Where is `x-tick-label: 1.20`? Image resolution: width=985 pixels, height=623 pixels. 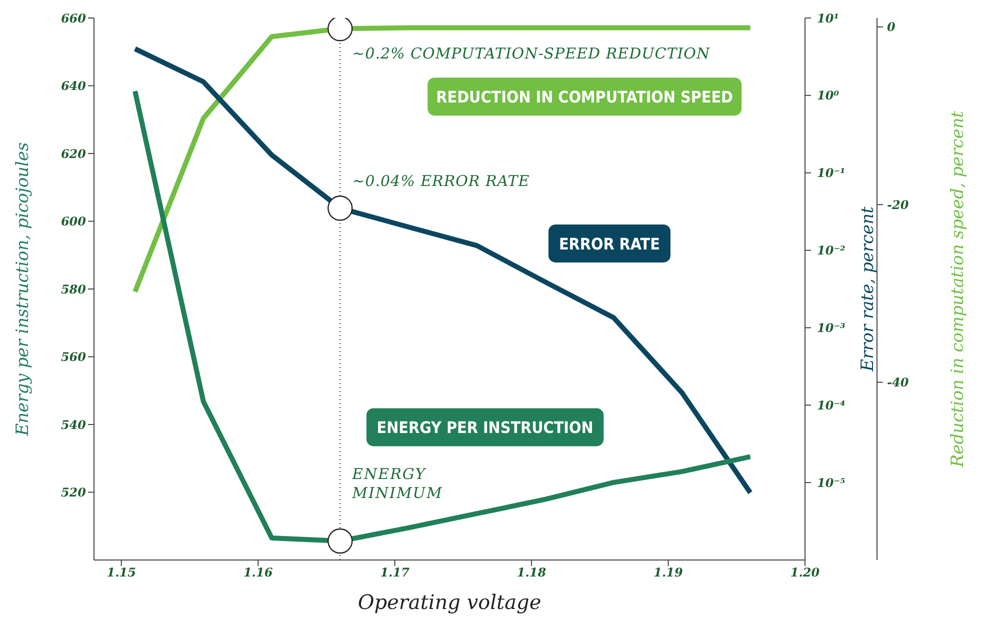 x-tick-label: 1.20 is located at coordinates (805, 573).